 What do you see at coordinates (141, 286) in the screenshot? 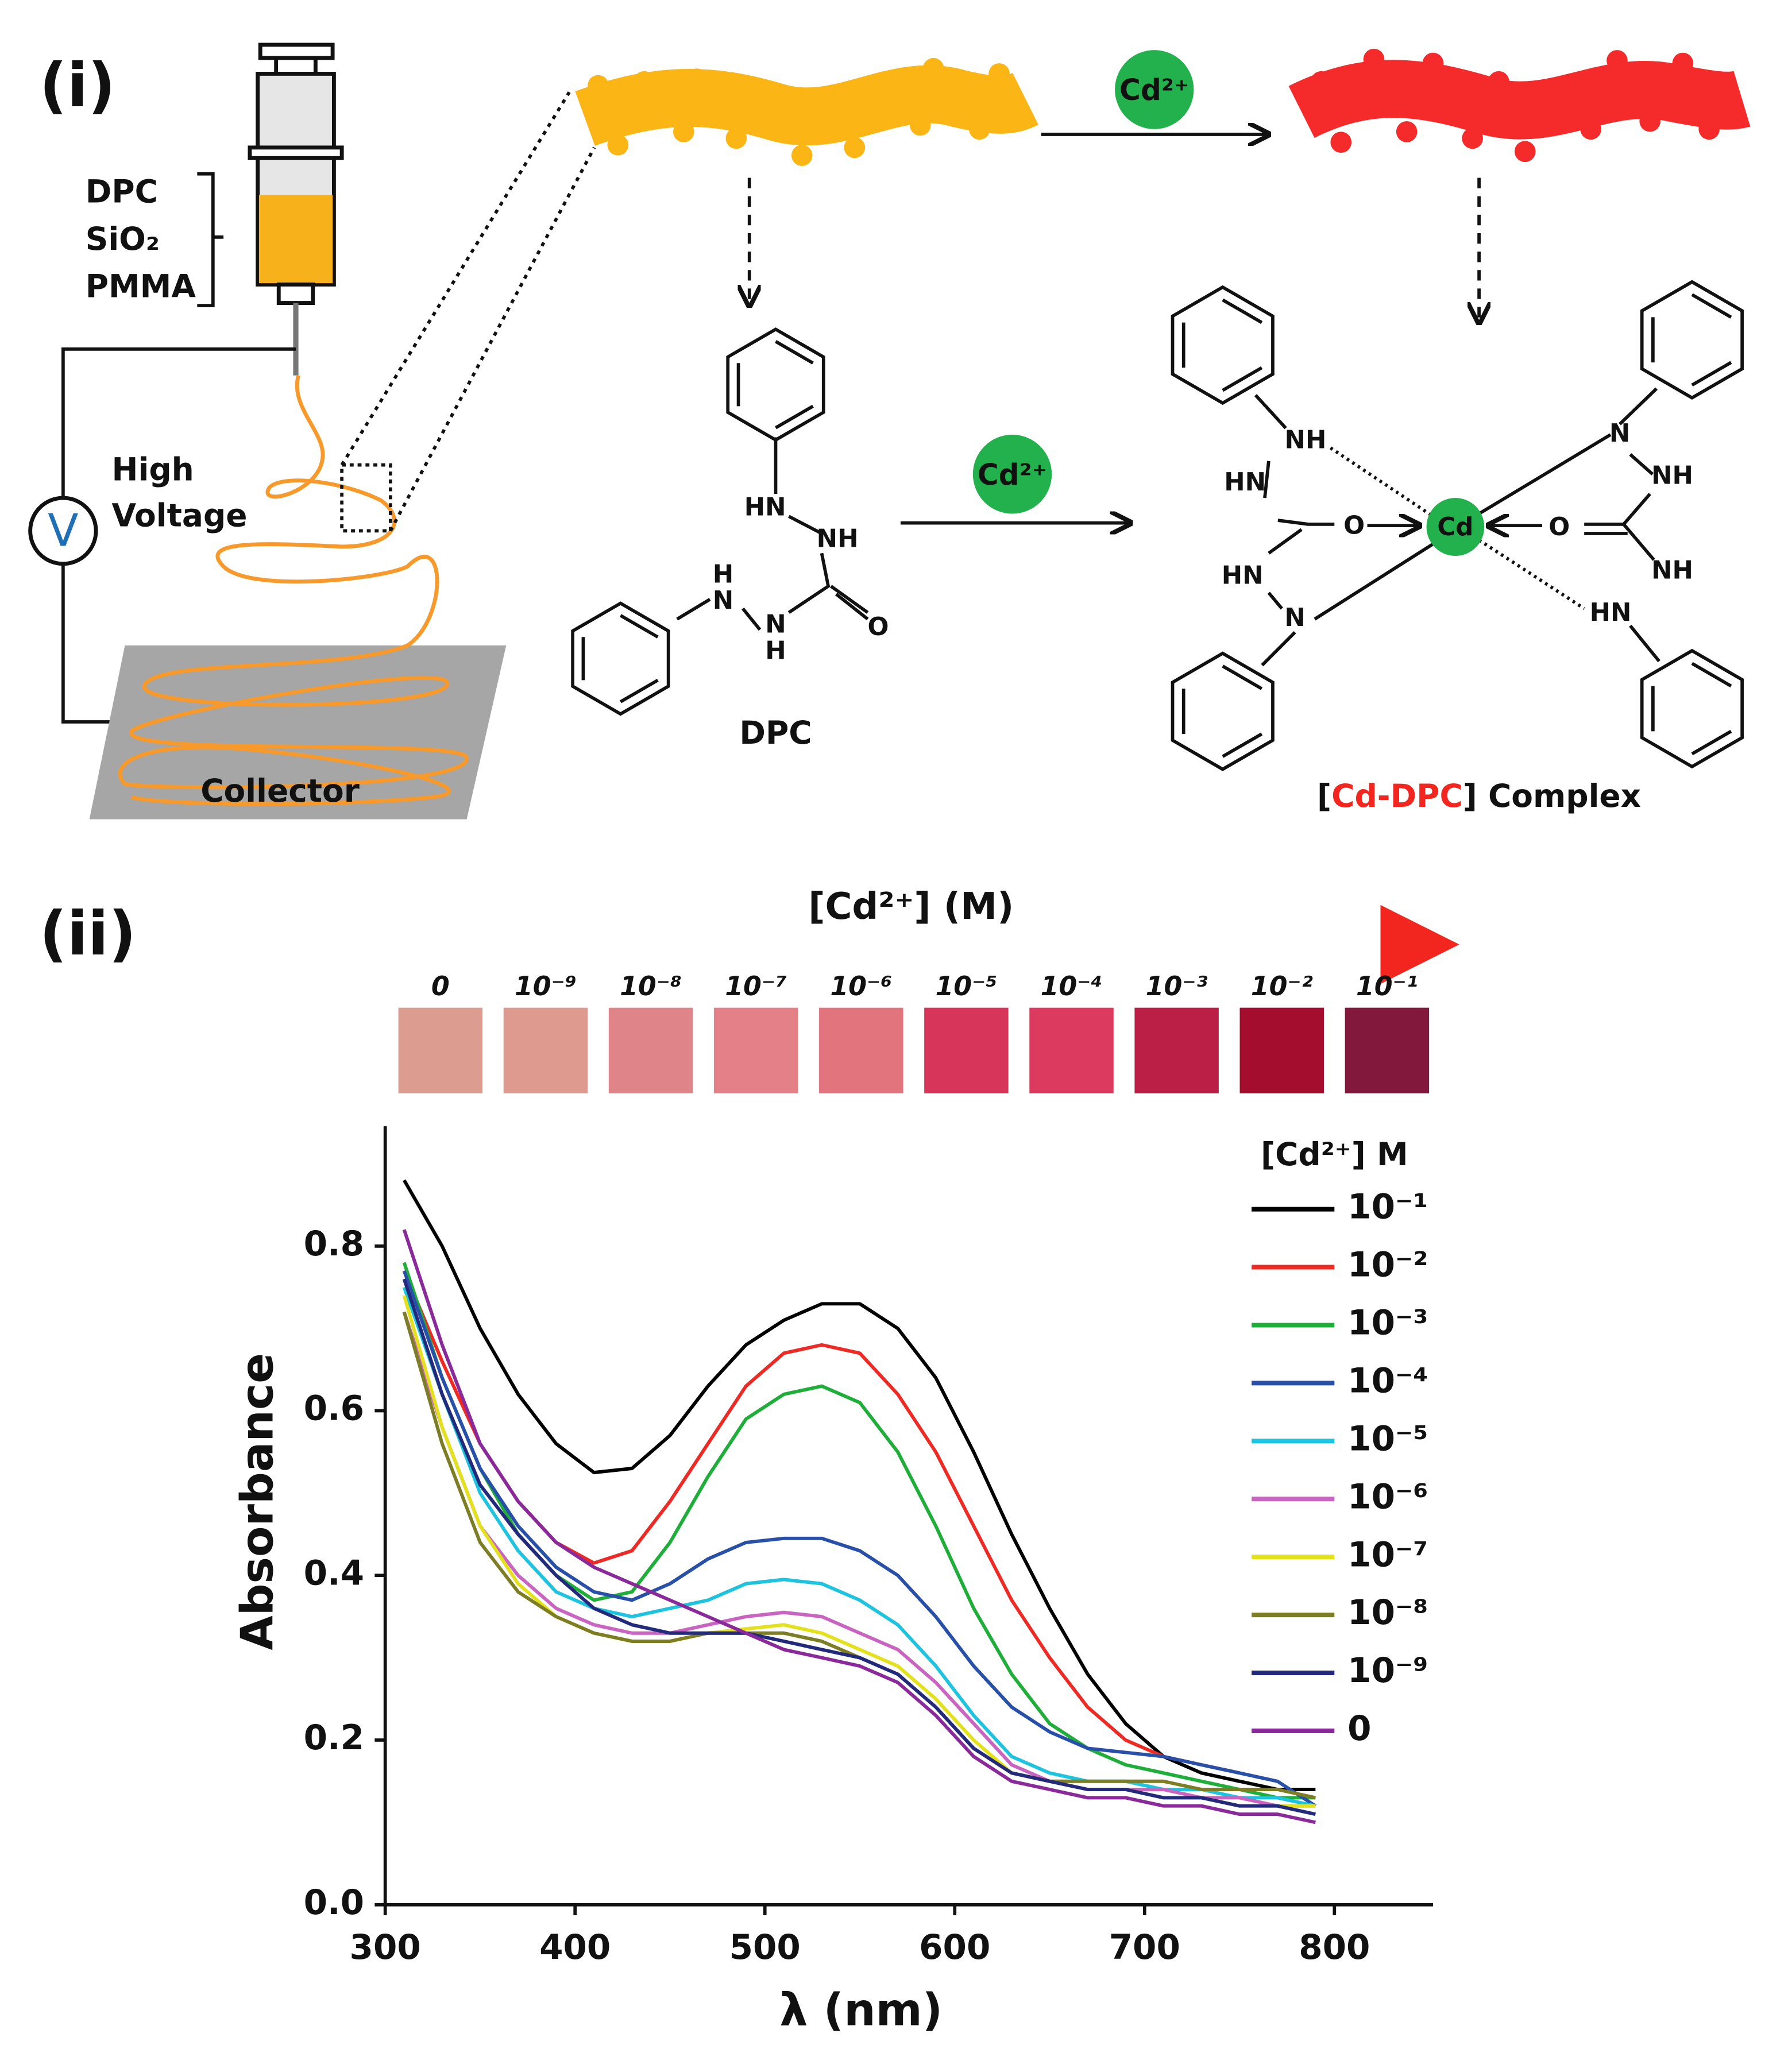
I see `component-label: PMMA` at bounding box center [141, 286].